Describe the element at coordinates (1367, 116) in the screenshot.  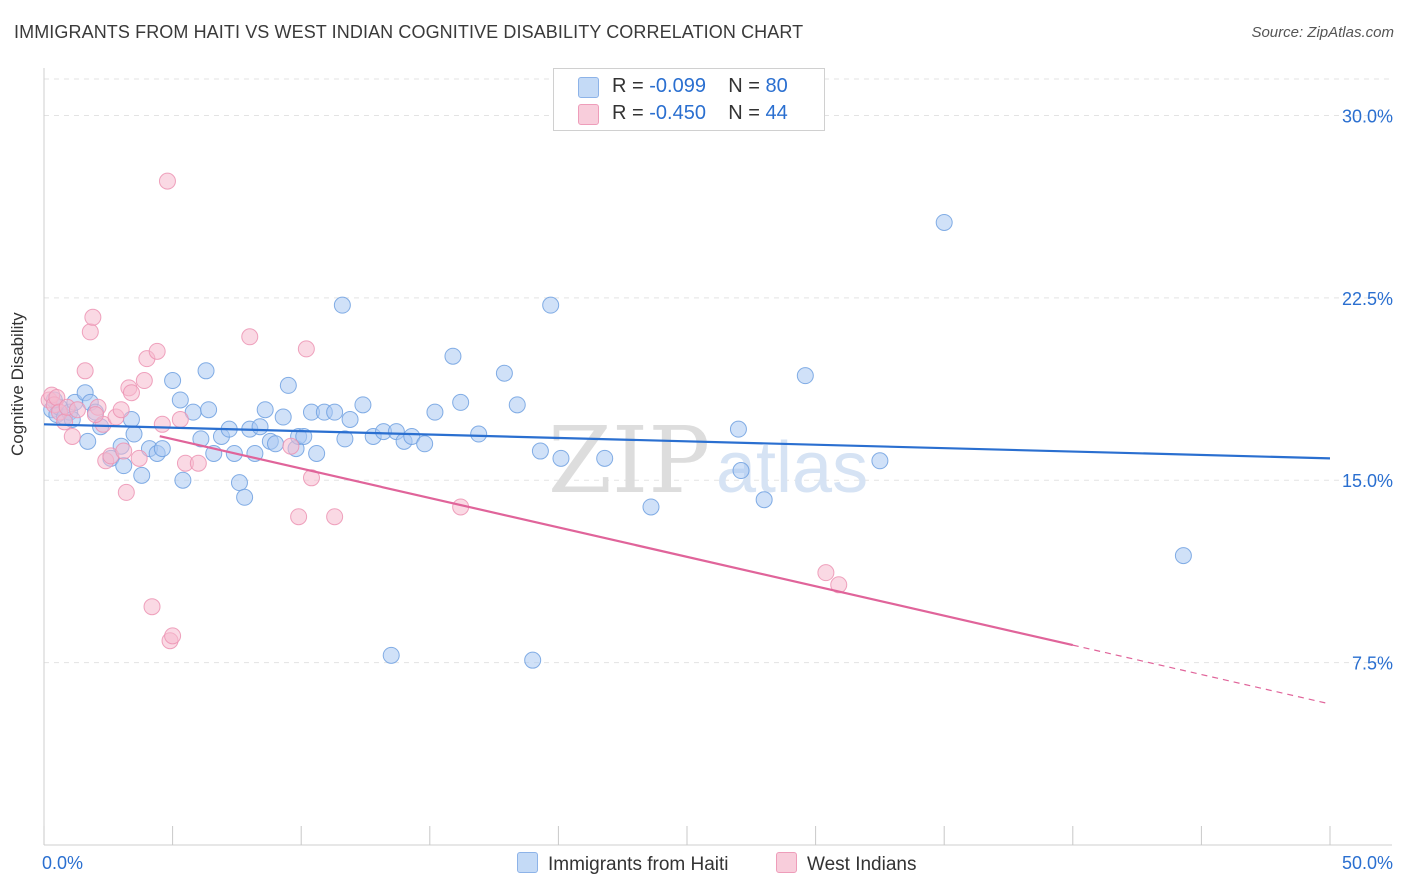
I see `y-tick-label: 30.0%` at that location.